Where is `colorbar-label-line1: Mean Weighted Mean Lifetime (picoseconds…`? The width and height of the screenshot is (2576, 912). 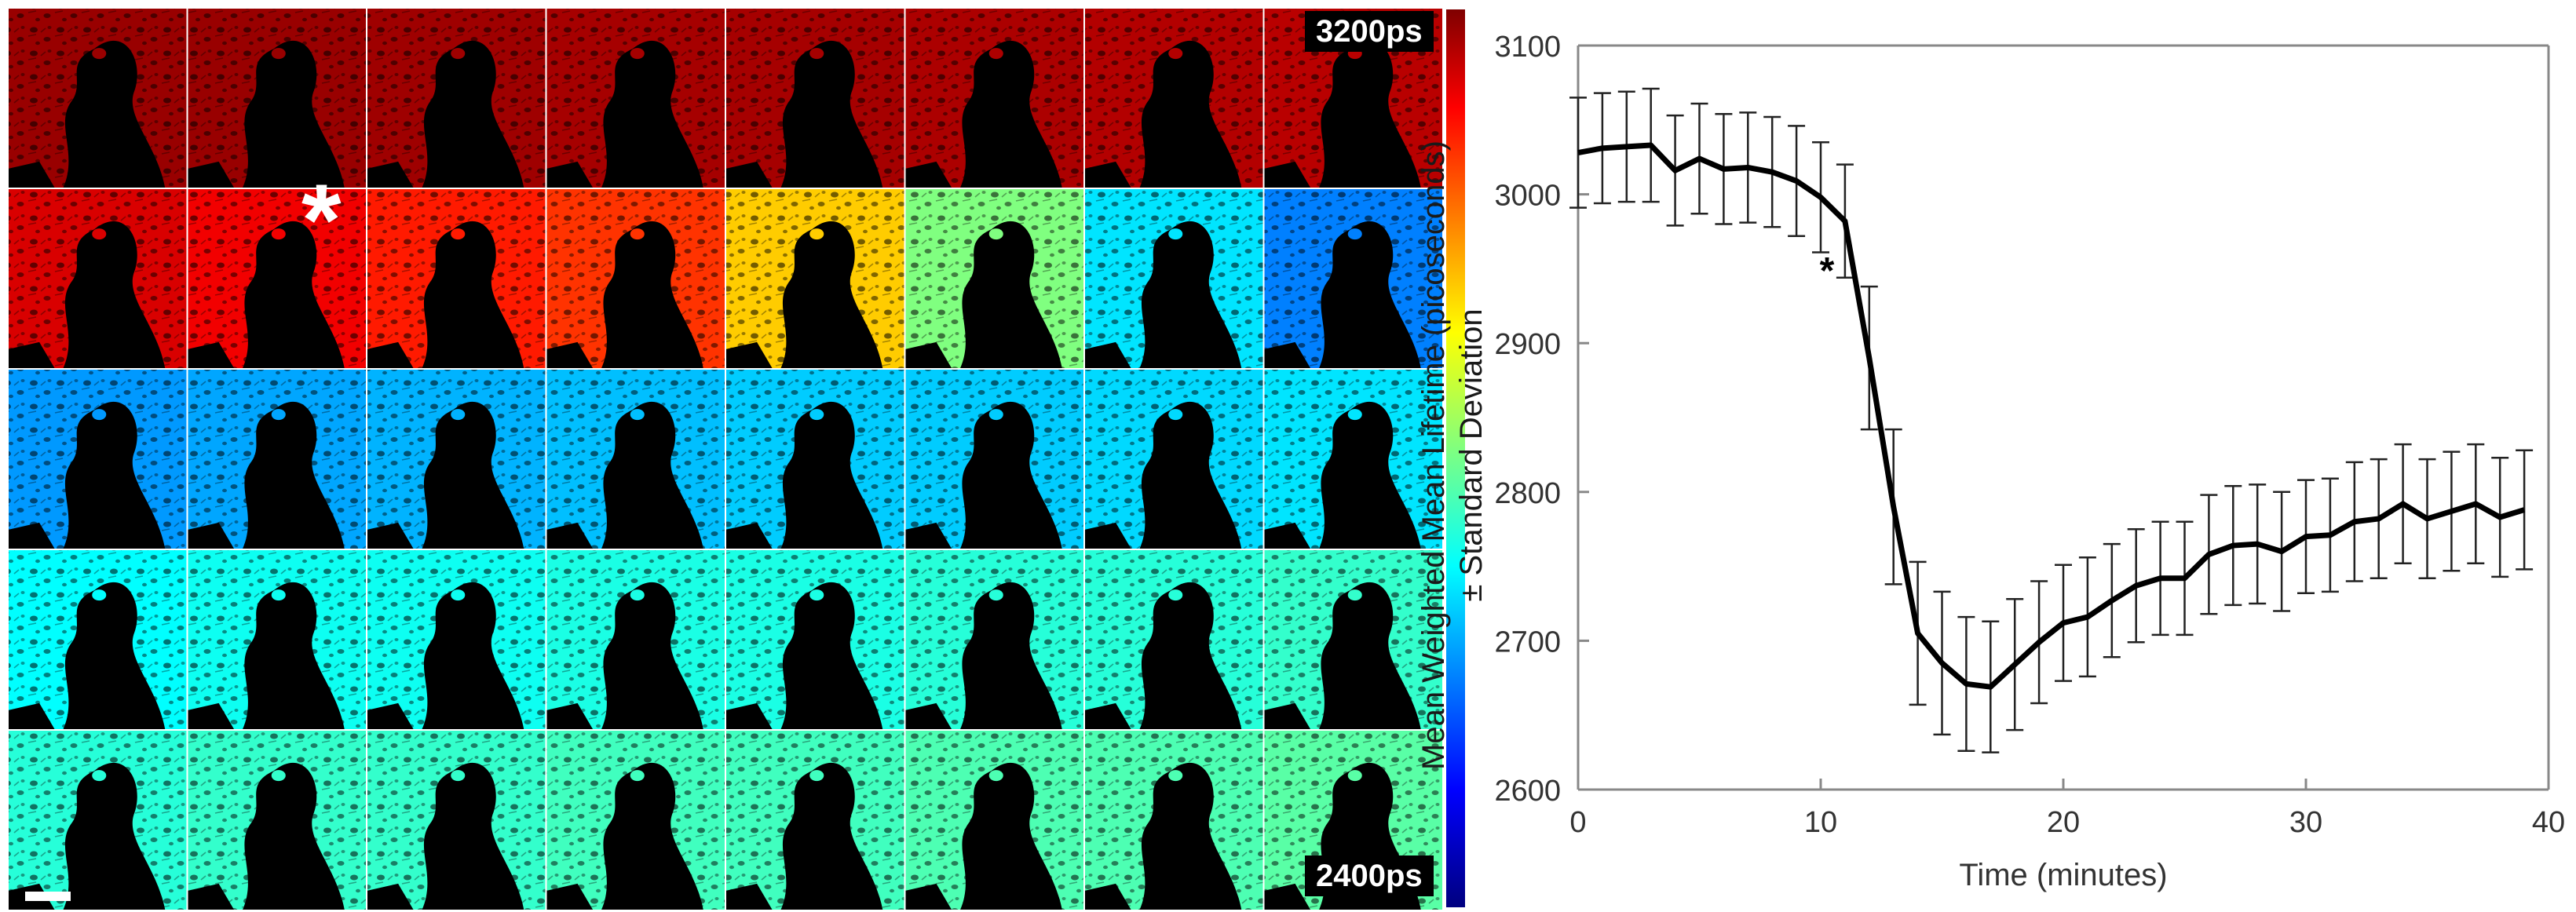 colorbar-label-line1: Mean Weighted Mean Lifetime (picoseconds… is located at coordinates (1433, 455).